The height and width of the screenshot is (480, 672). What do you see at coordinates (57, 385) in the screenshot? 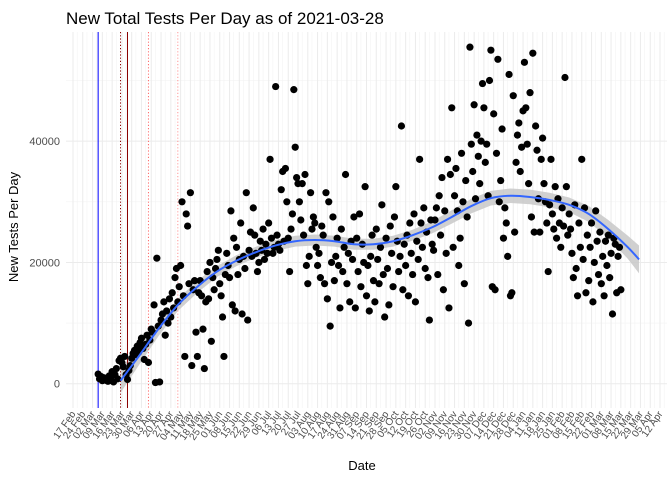
I see `y-tick-label: 0` at bounding box center [57, 385].